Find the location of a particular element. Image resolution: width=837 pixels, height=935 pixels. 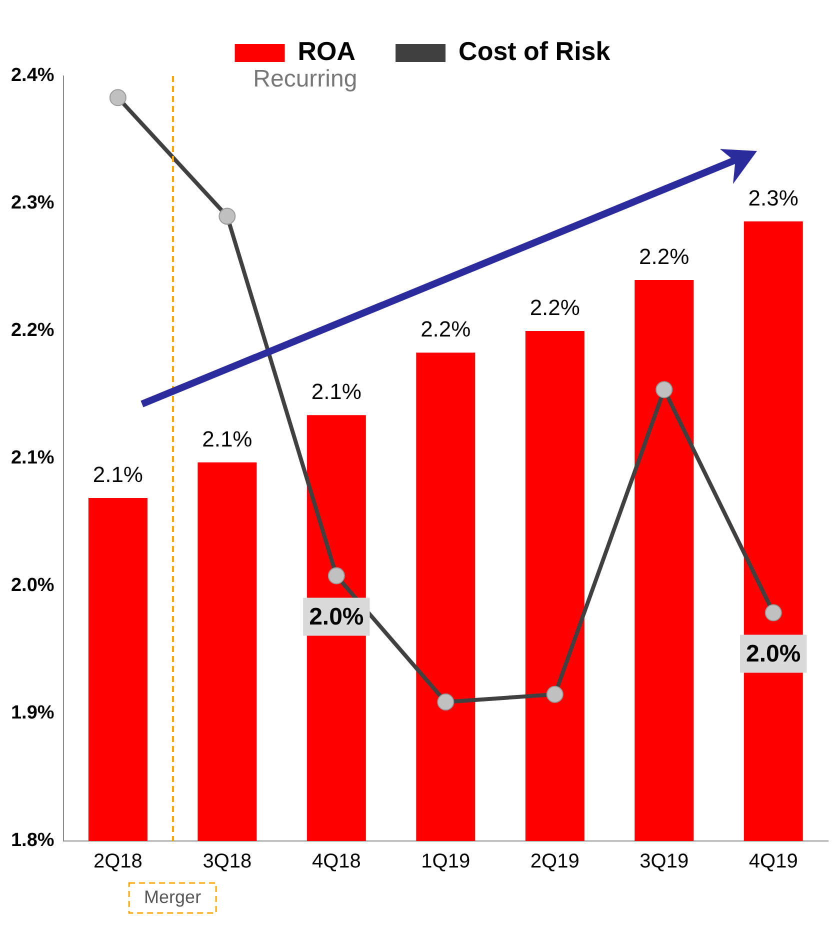

legend-label: ROA is located at coordinates (327, 51).